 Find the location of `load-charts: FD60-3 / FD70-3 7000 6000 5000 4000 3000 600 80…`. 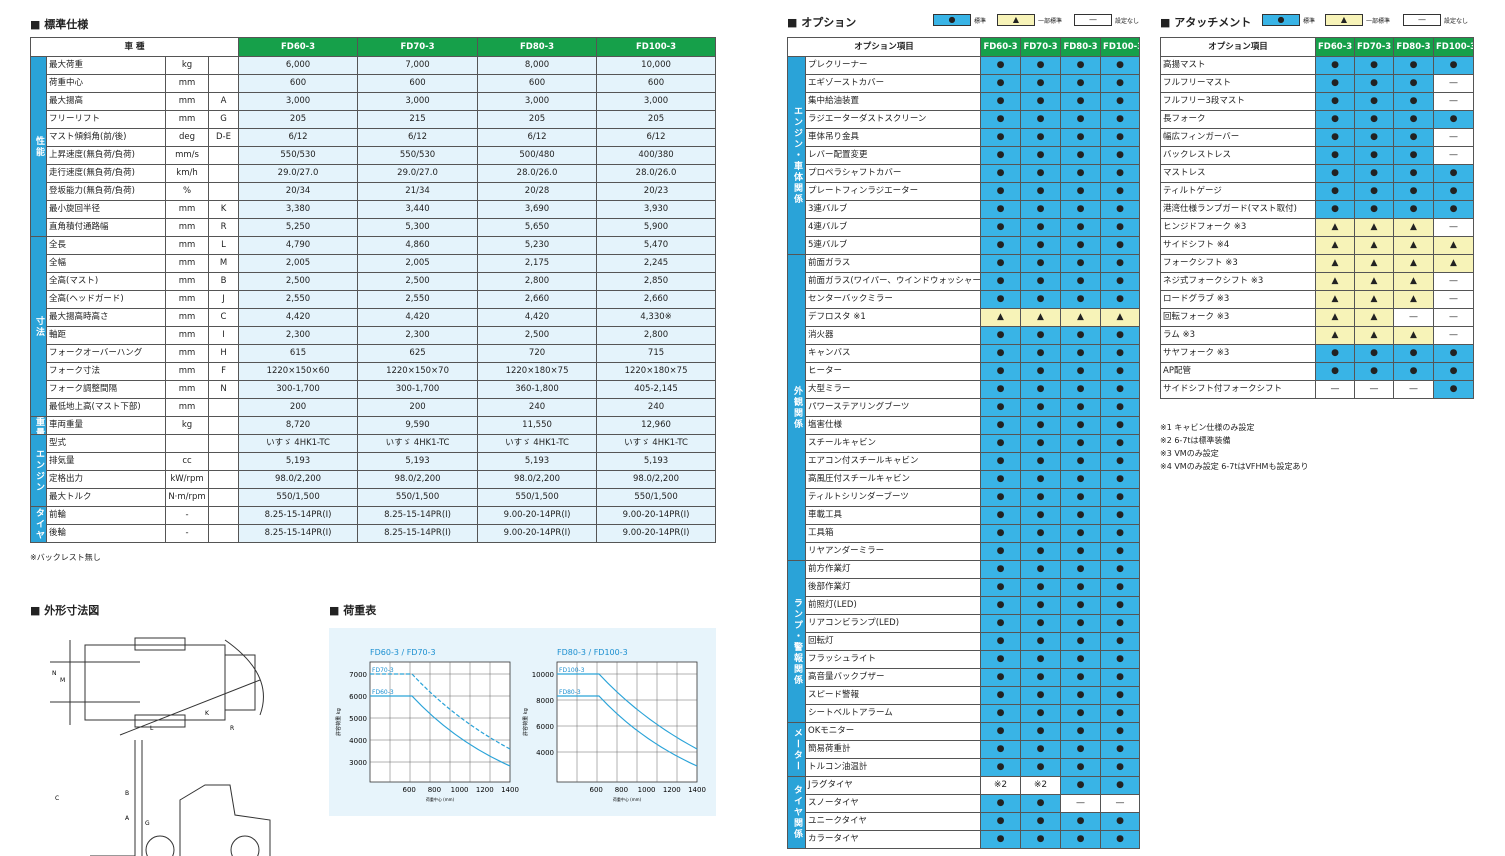

load-charts: FD60-3 / FD70-3 7000 6000 5000 4000 3000 600 80… is located at coordinates (522, 722).